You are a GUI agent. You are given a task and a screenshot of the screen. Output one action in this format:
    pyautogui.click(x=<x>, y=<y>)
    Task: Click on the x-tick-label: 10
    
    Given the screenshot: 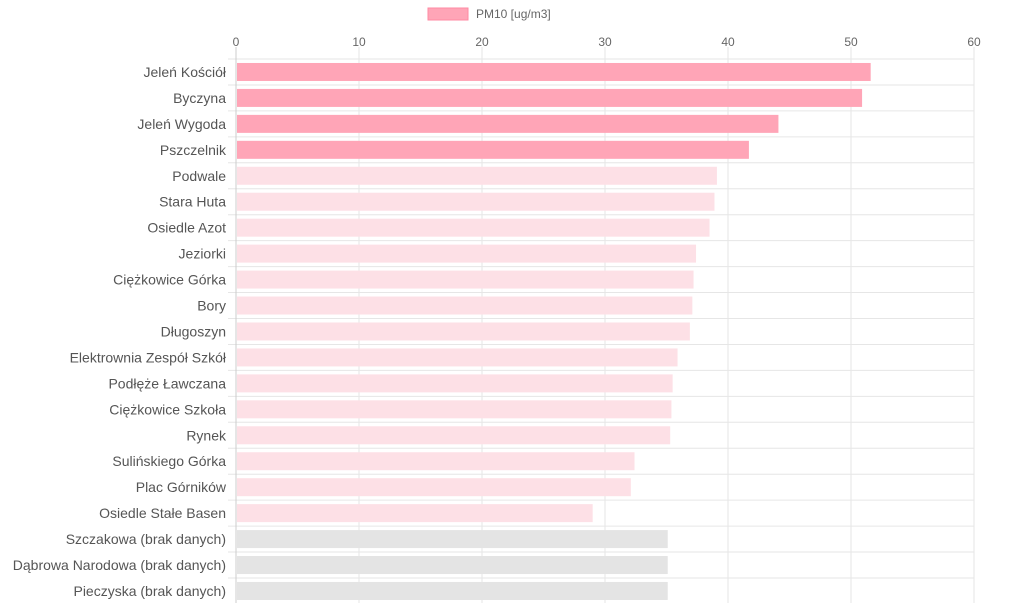 What is the action you would take?
    pyautogui.click(x=359, y=42)
    